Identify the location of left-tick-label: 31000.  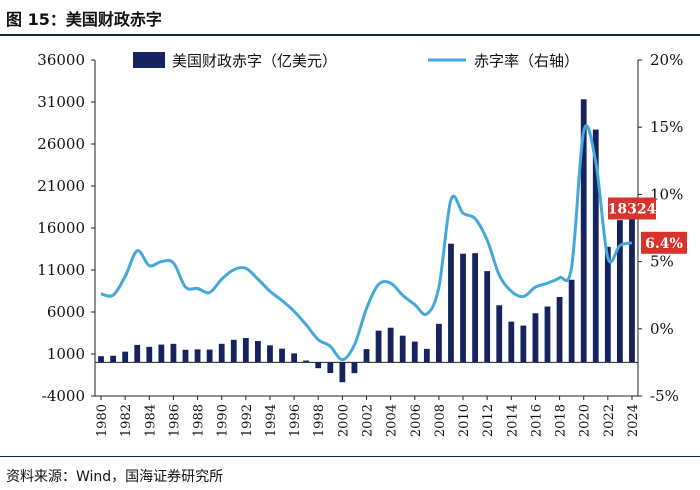
(61, 102).